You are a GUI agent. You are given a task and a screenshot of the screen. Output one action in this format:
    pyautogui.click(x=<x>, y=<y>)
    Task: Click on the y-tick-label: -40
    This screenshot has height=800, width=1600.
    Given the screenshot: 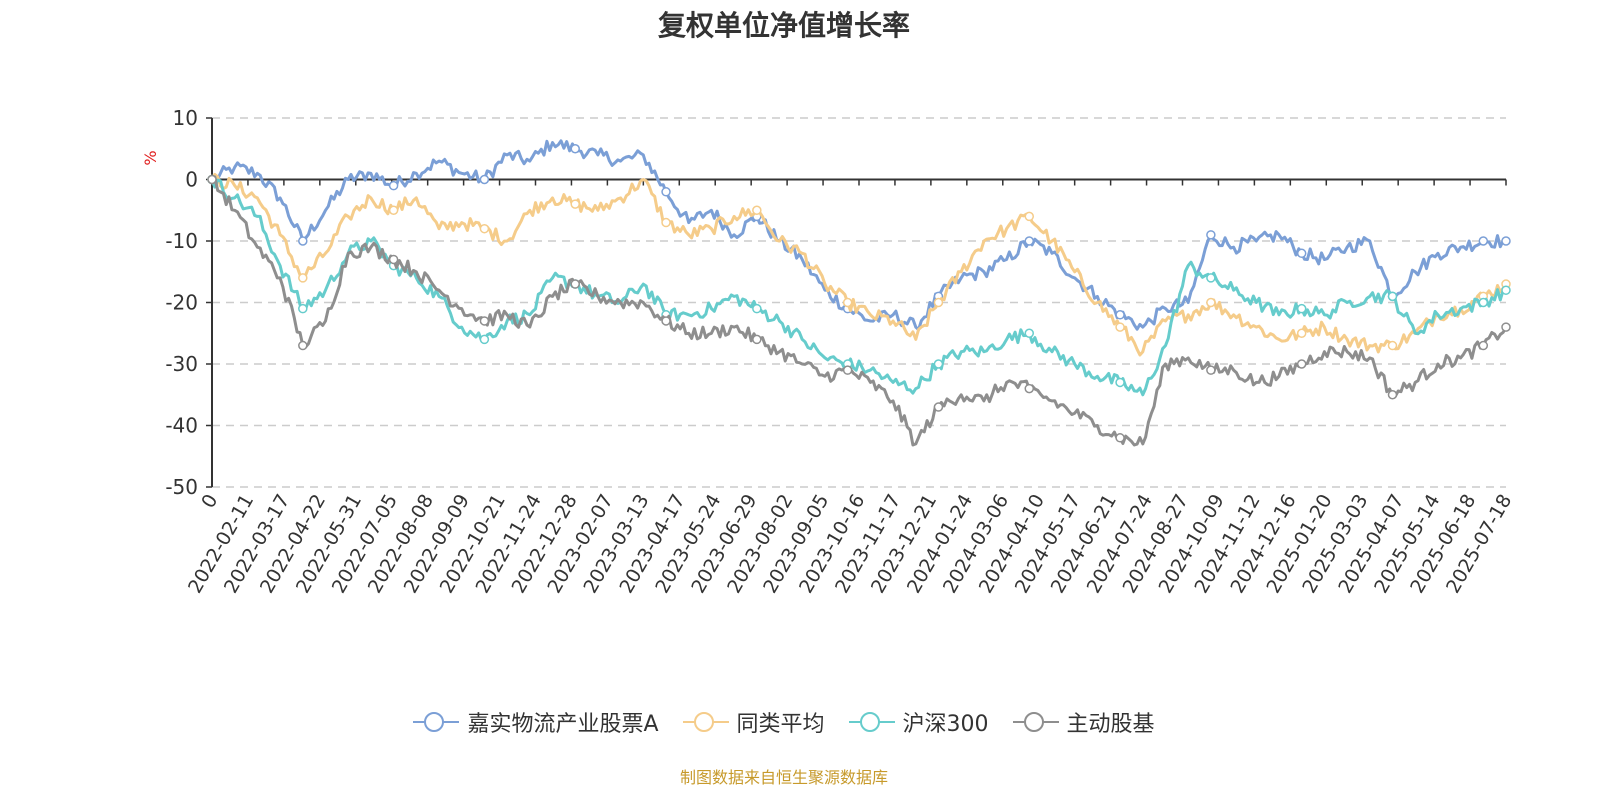 What is the action you would take?
    pyautogui.click(x=181, y=426)
    